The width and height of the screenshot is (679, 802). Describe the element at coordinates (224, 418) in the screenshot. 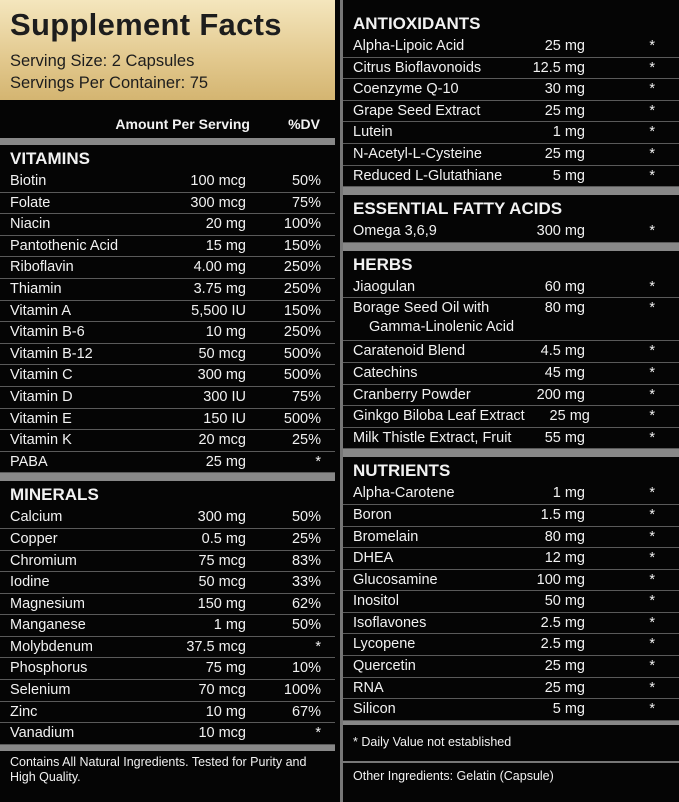

I see `amount: 150 IU` at that location.